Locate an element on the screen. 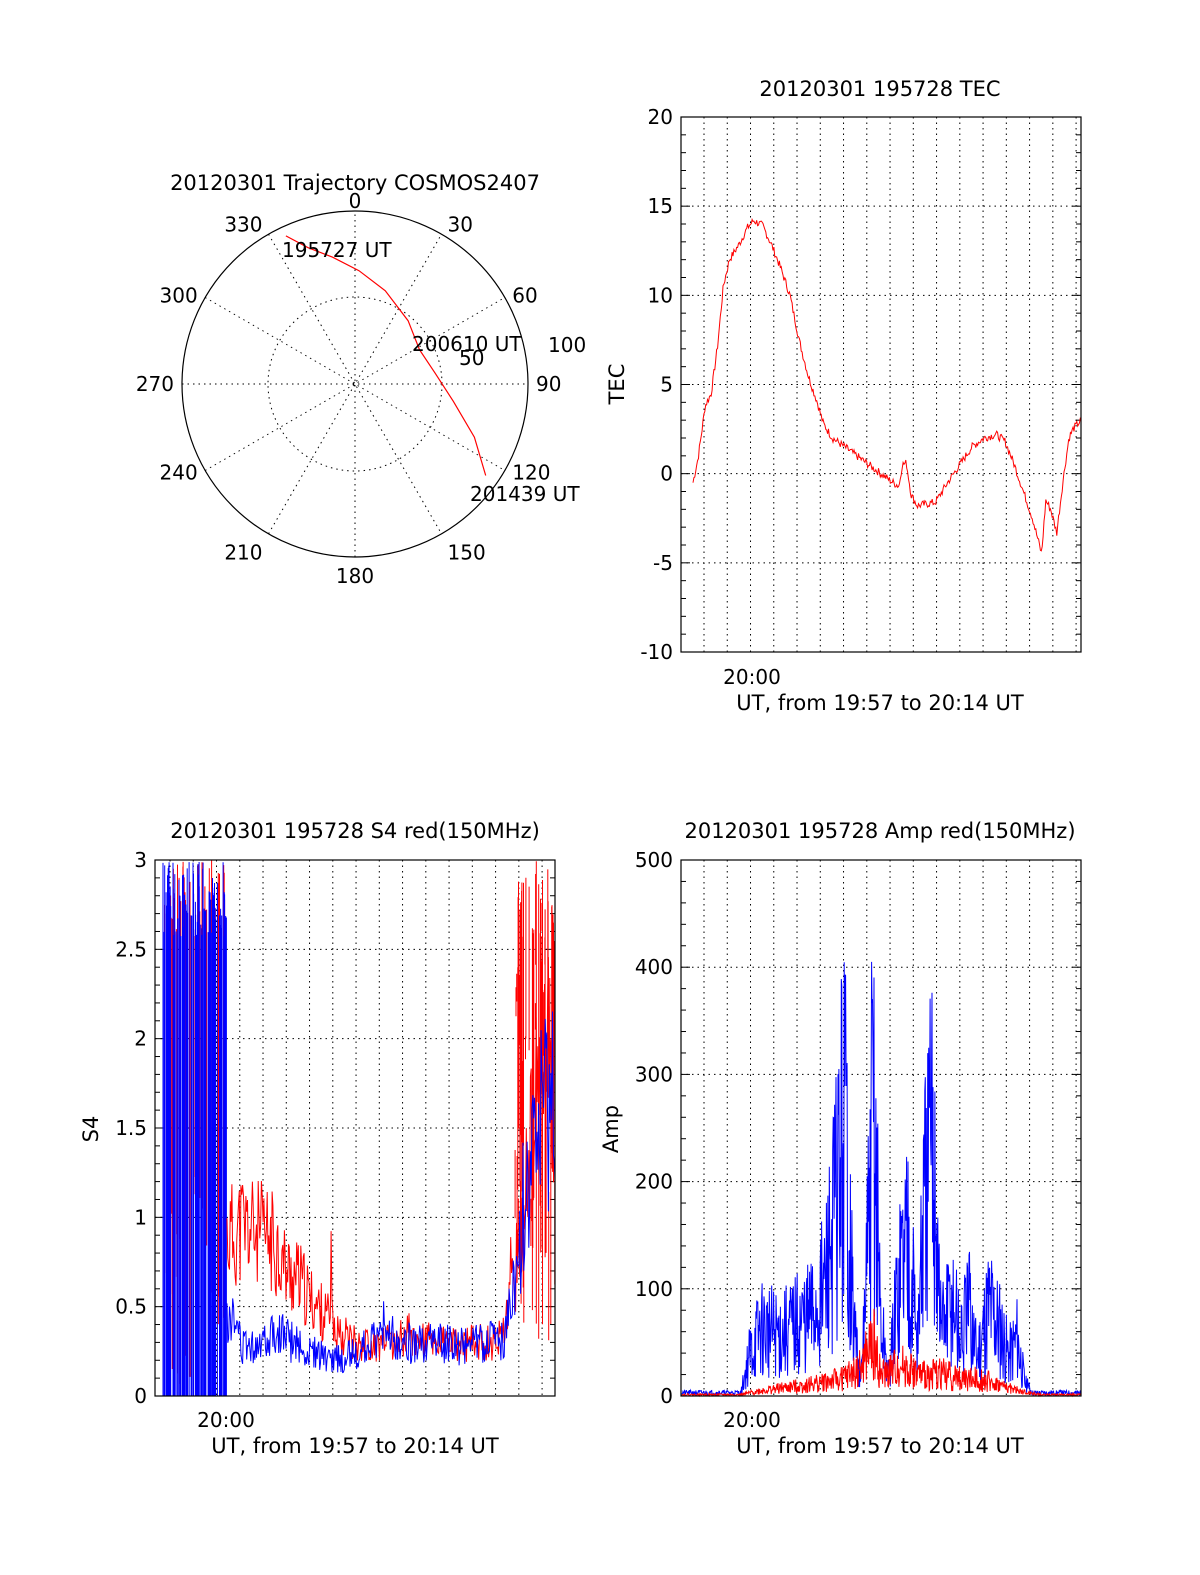 The width and height of the screenshot is (1200, 1575). trajectory-start-annotation: 195727 UT is located at coordinates (337, 250).